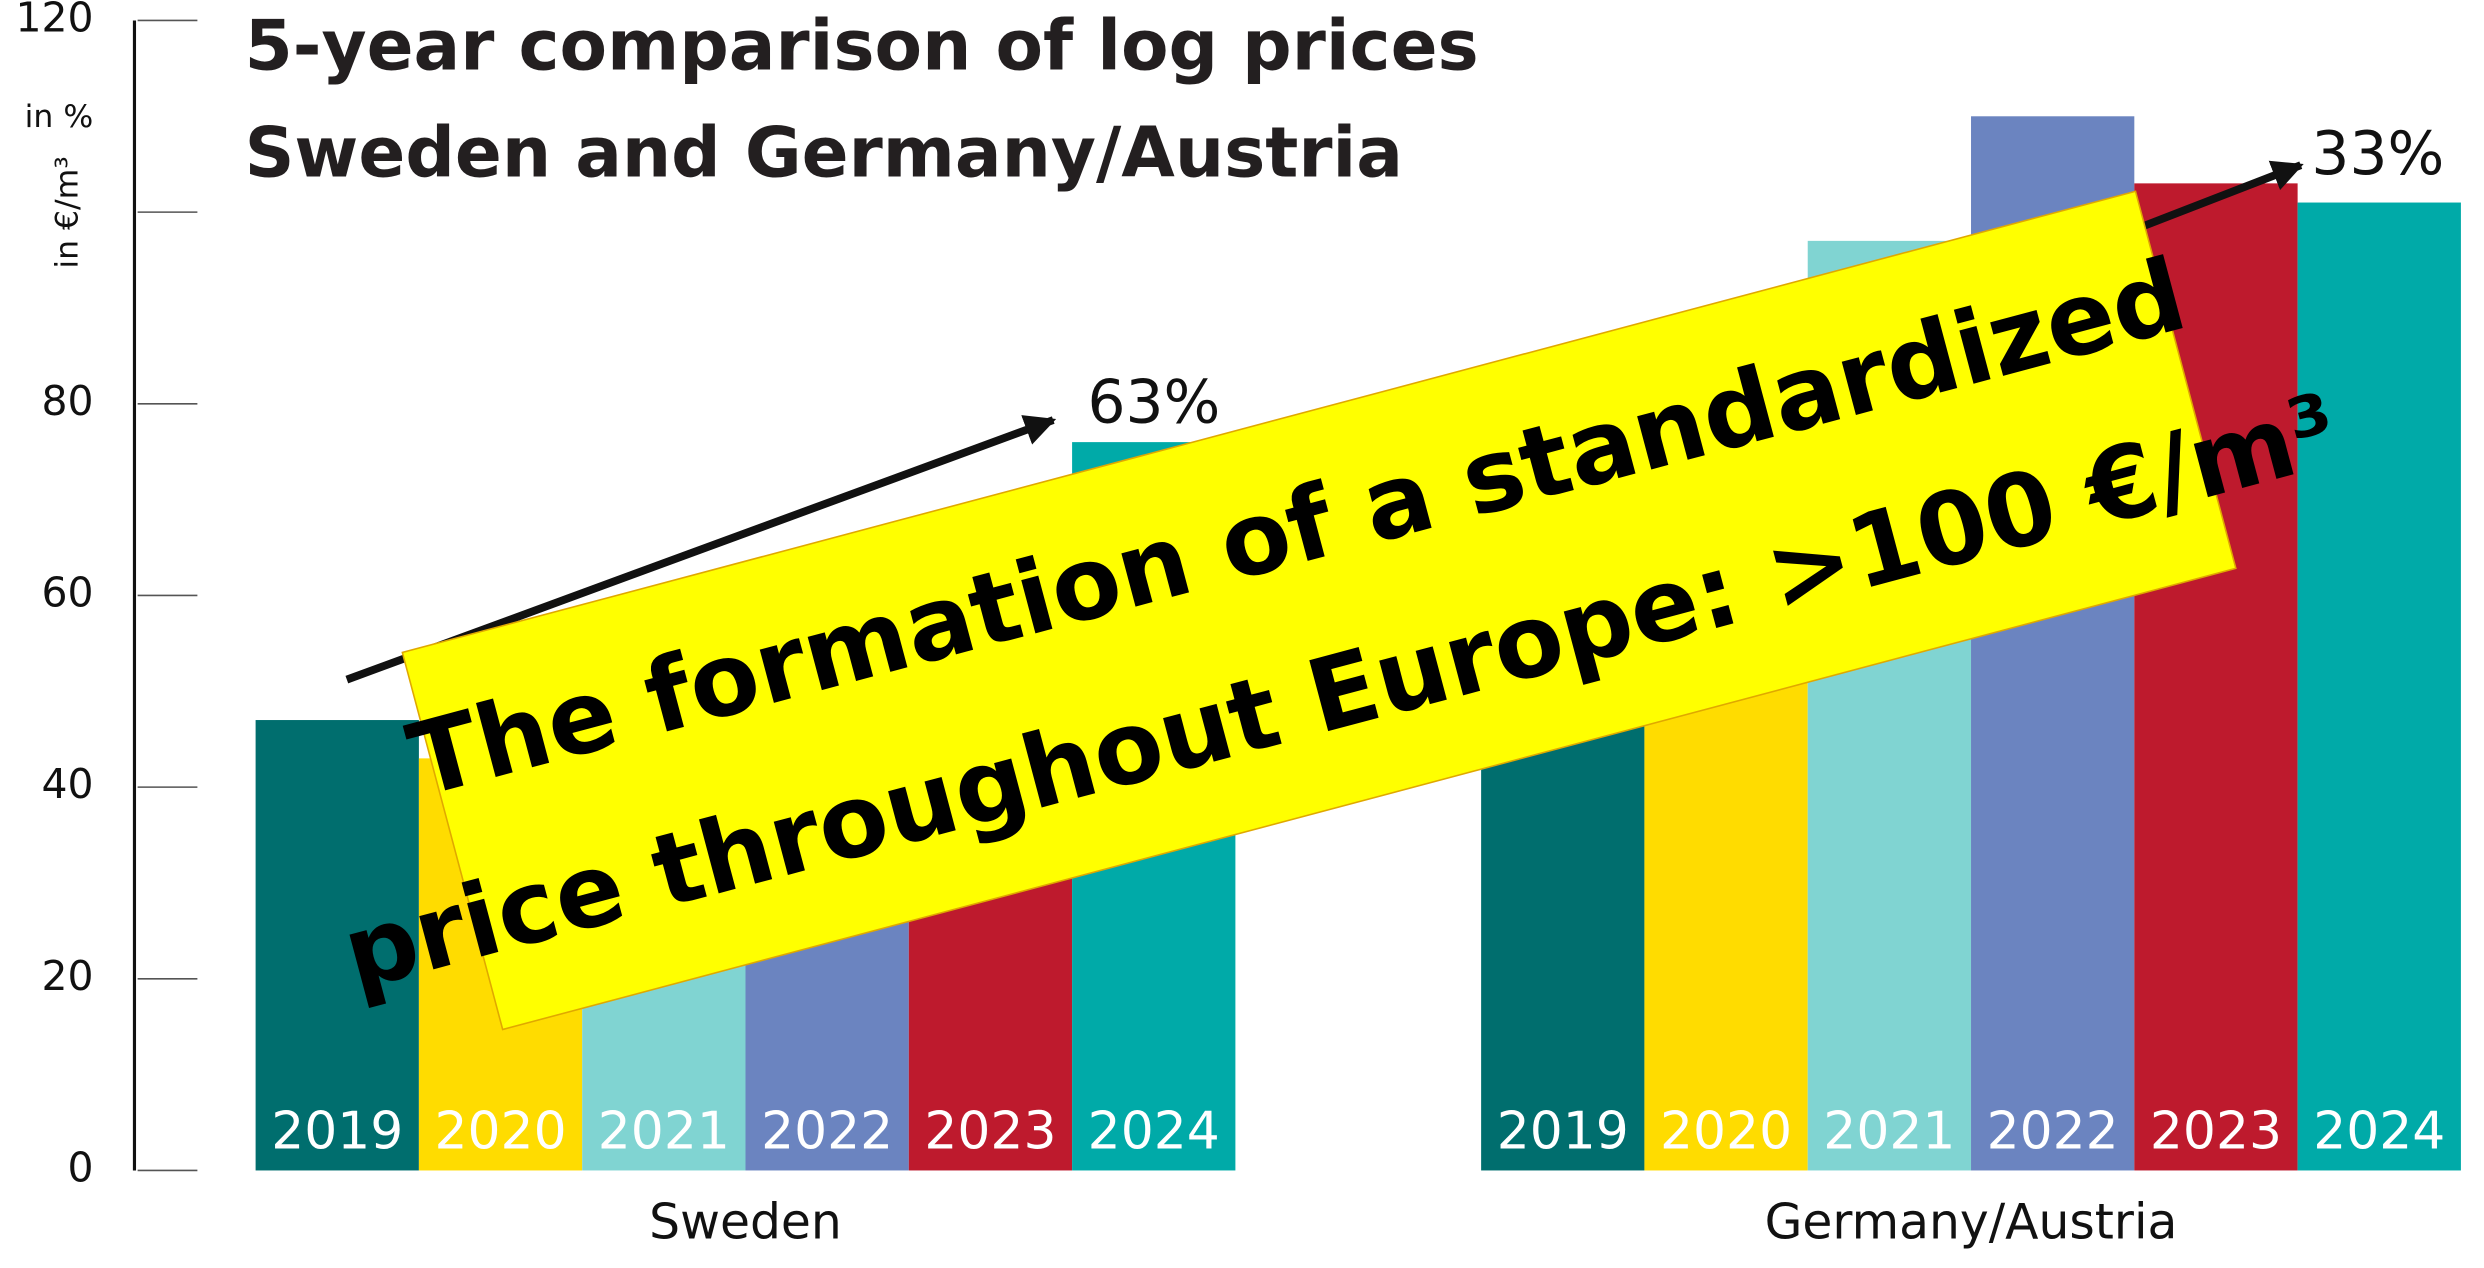 The height and width of the screenshot is (1268, 2484). Describe the element at coordinates (68, 784) in the screenshot. I see `y-tick-label: 40` at that location.